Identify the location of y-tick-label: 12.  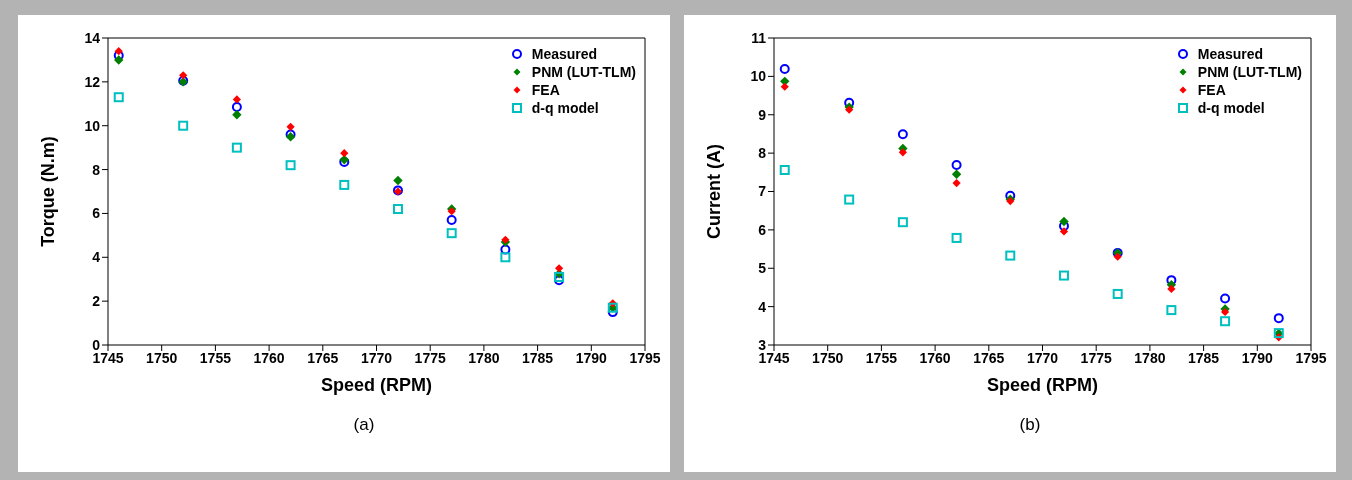
(92, 81).